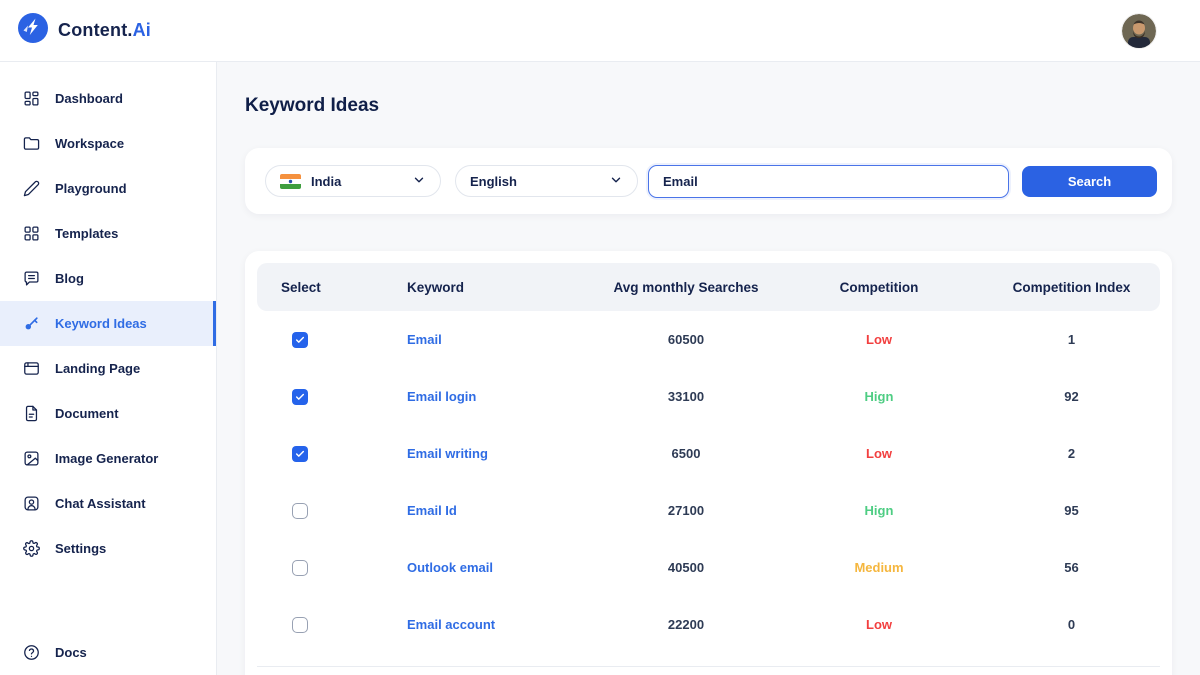 This screenshot has height=675, width=1200. What do you see at coordinates (686, 624) in the screenshot?
I see `avg-monthly-searches-value: 22200` at bounding box center [686, 624].